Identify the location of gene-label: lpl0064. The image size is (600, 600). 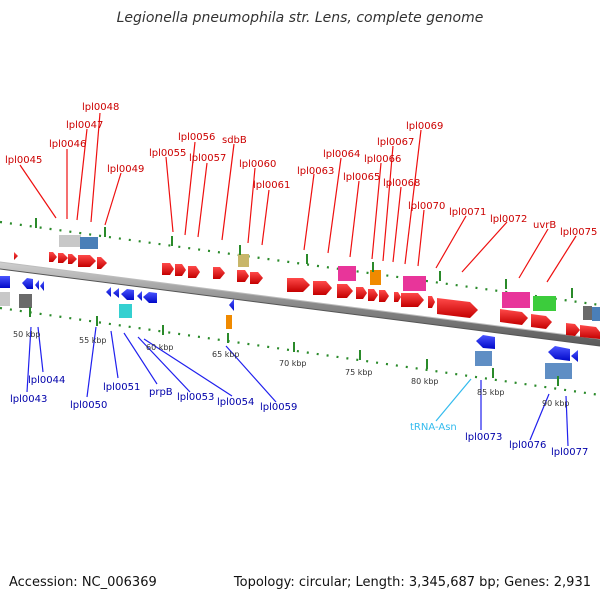
(341, 154).